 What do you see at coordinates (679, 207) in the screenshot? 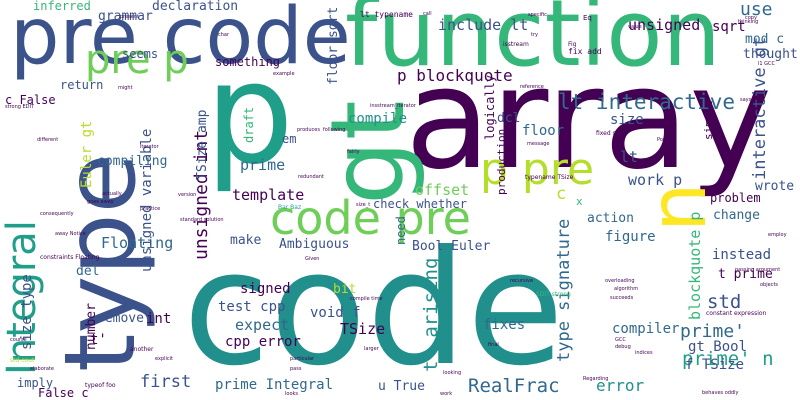
I see `word-n: n` at bounding box center [679, 207].